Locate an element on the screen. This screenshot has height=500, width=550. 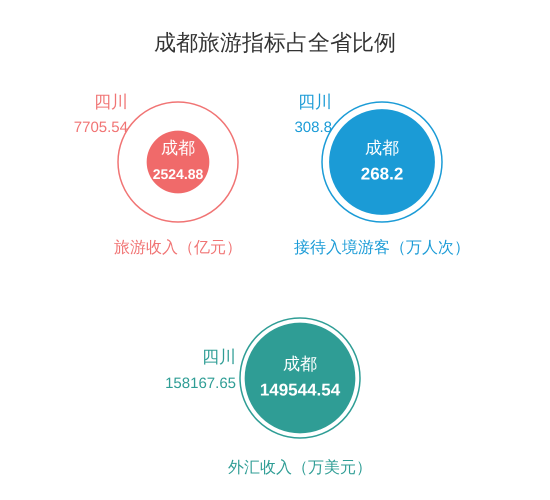
data-label: 2524.88 is located at coordinates (178, 174).